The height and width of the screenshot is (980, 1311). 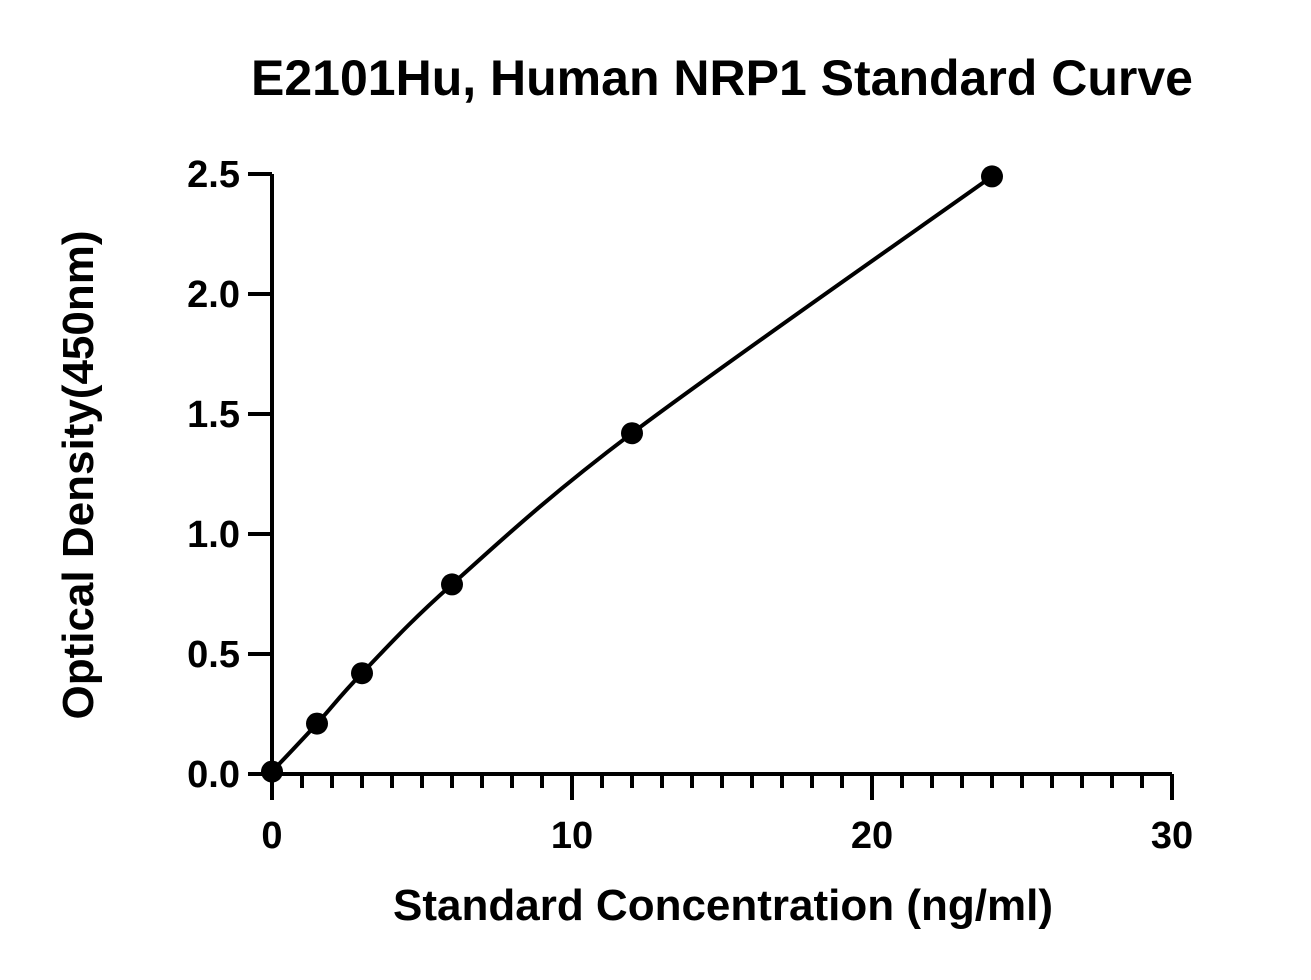 I want to click on y-tick-label: 2.5, so click(x=213, y=175).